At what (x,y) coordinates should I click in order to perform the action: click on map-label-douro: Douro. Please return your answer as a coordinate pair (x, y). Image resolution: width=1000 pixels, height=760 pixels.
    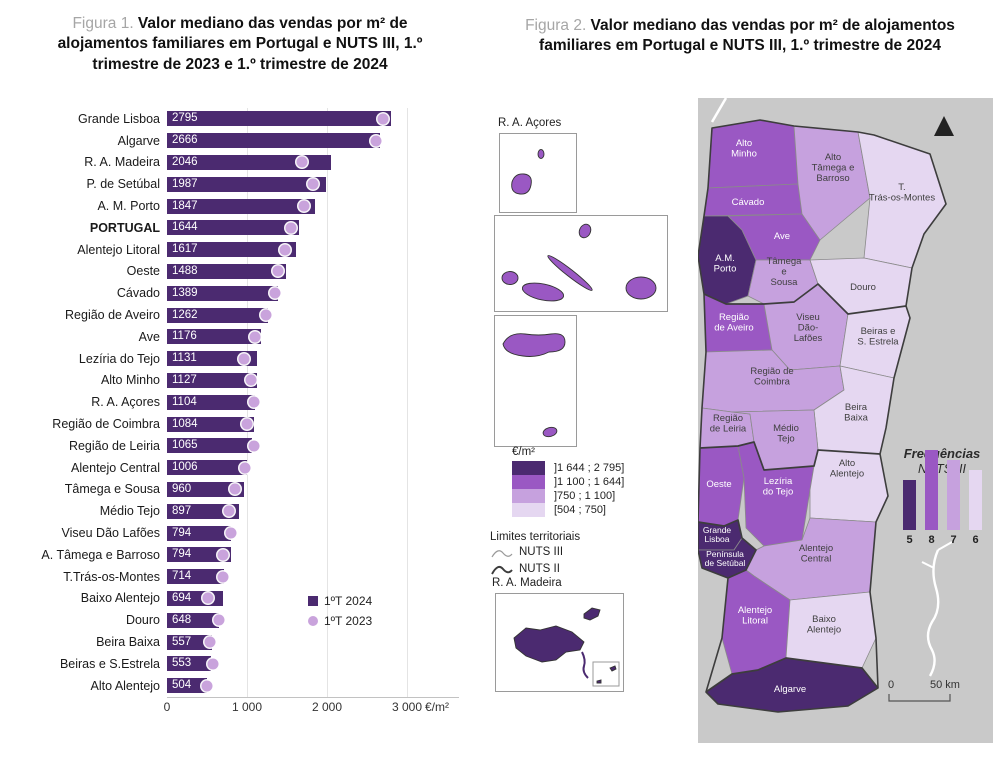
    Looking at the image, I should click on (863, 287).